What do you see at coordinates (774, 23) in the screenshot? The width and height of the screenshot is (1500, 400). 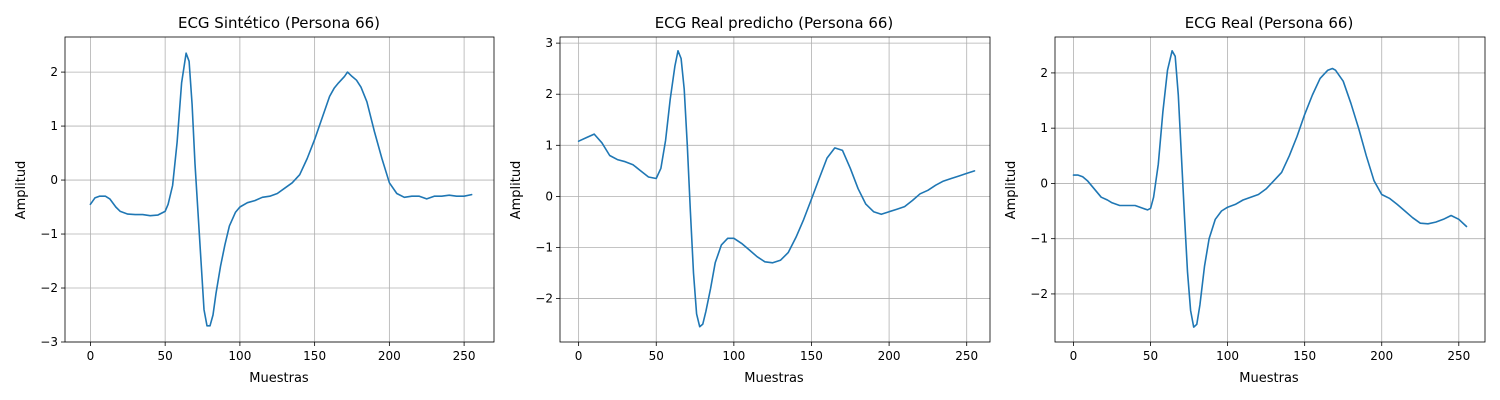 I see `chart-title: ECG Real predicho (Persona 66)` at bounding box center [774, 23].